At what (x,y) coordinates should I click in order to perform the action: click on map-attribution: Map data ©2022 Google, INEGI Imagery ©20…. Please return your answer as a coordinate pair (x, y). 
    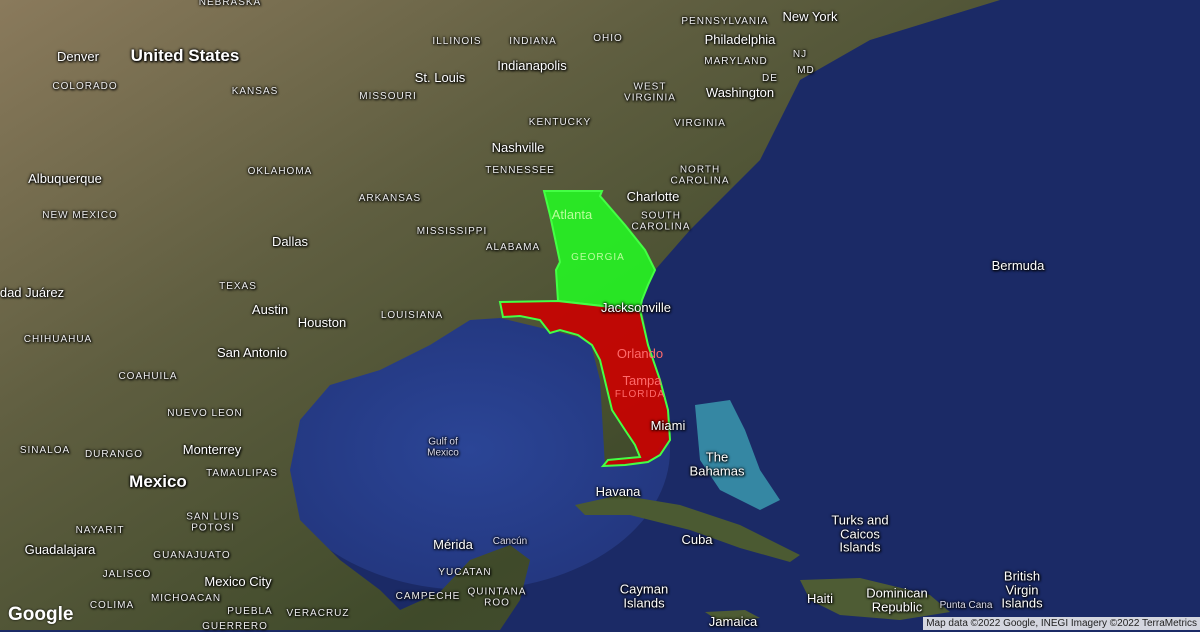
    Looking at the image, I should click on (1061, 623).